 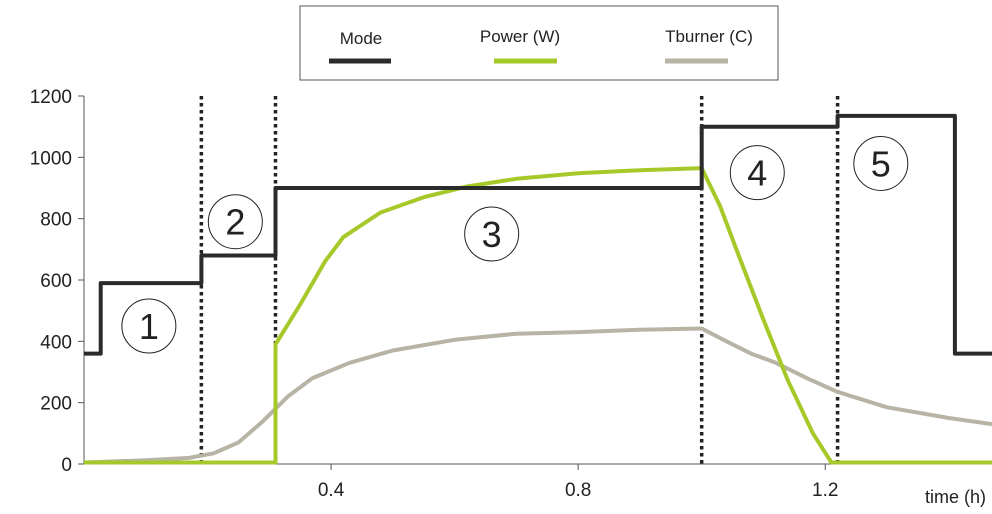 I want to click on y-tick-label: 0, so click(x=66, y=465).